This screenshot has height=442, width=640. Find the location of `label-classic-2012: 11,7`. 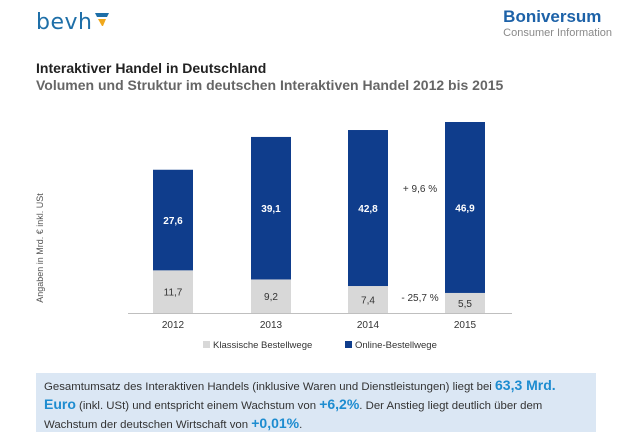

label-classic-2012: 11,7 is located at coordinates (173, 293).